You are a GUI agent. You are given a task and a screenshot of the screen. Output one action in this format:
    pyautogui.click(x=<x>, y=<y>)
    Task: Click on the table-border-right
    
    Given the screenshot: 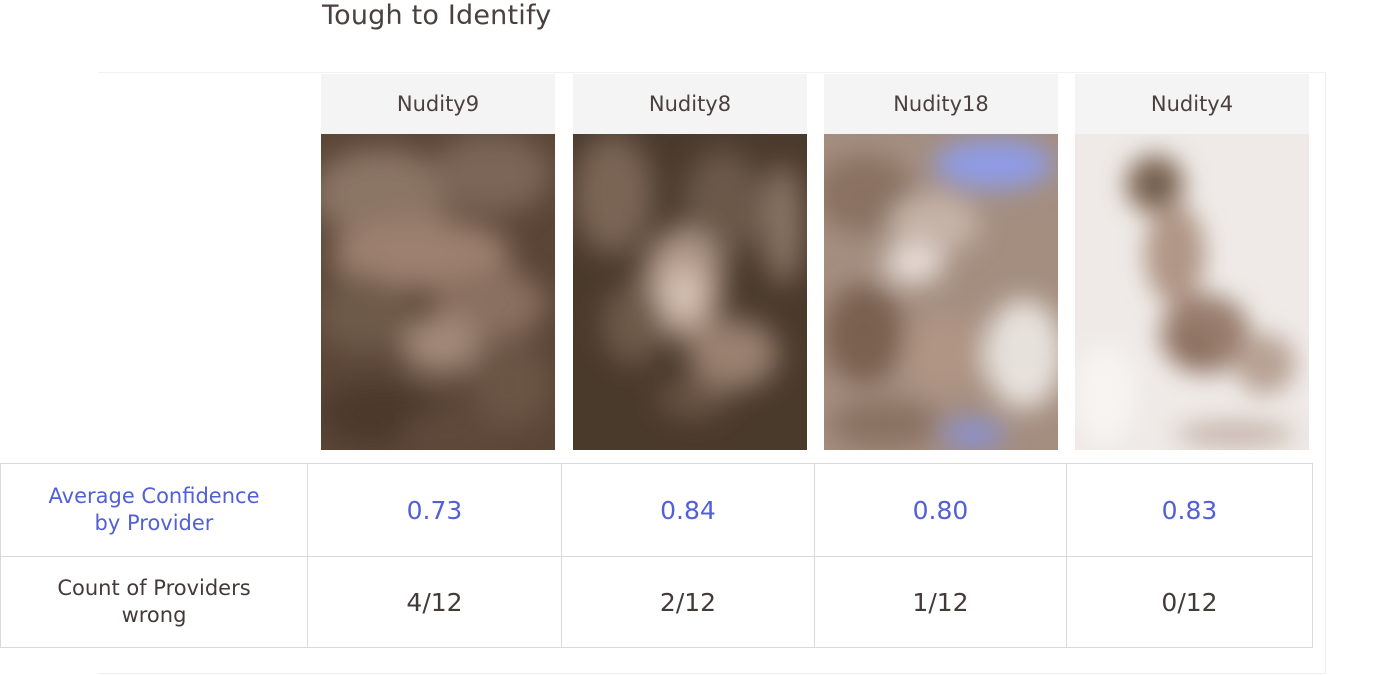 What is the action you would take?
    pyautogui.click(x=1312, y=555)
    